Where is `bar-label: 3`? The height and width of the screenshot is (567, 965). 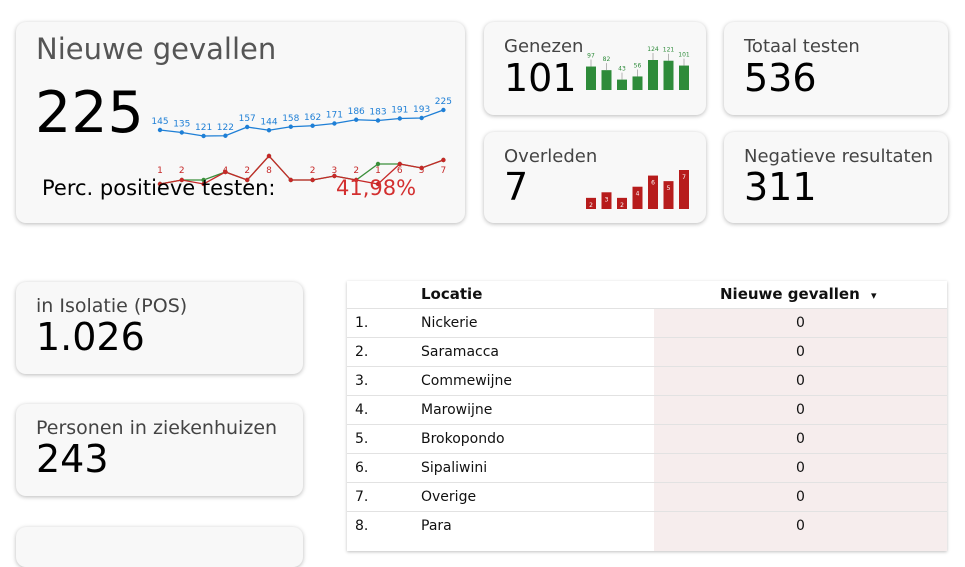 bar-label: 3 is located at coordinates (607, 199).